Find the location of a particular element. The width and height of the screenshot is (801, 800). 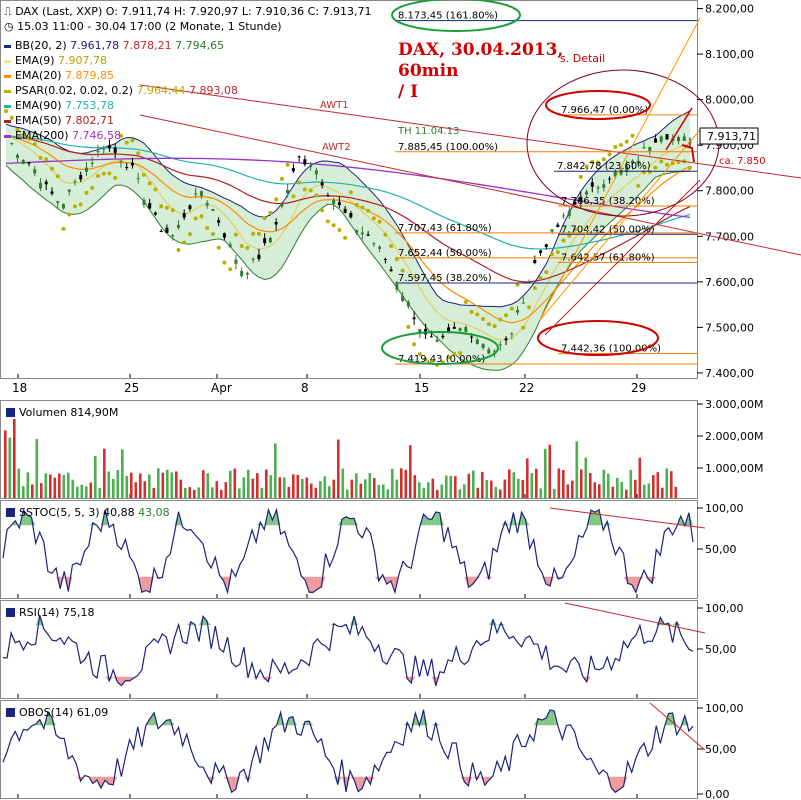

legend-value: 7.746,58 is located at coordinates (97, 135).